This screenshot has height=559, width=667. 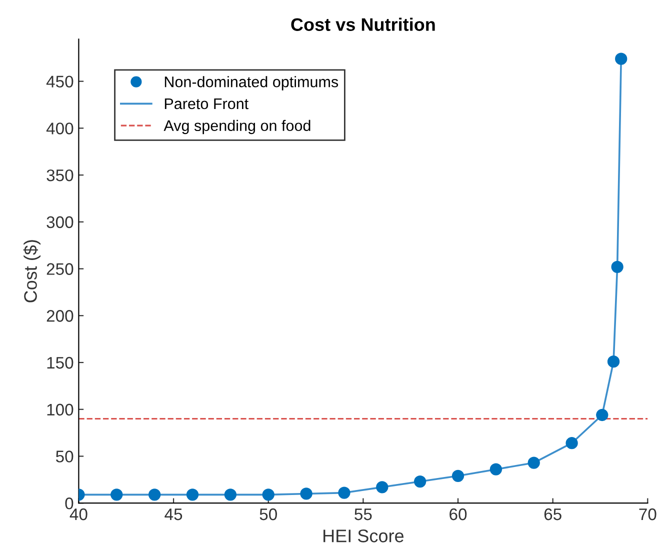 What do you see at coordinates (79, 514) in the screenshot?
I see `x-tick-label: 40` at bounding box center [79, 514].